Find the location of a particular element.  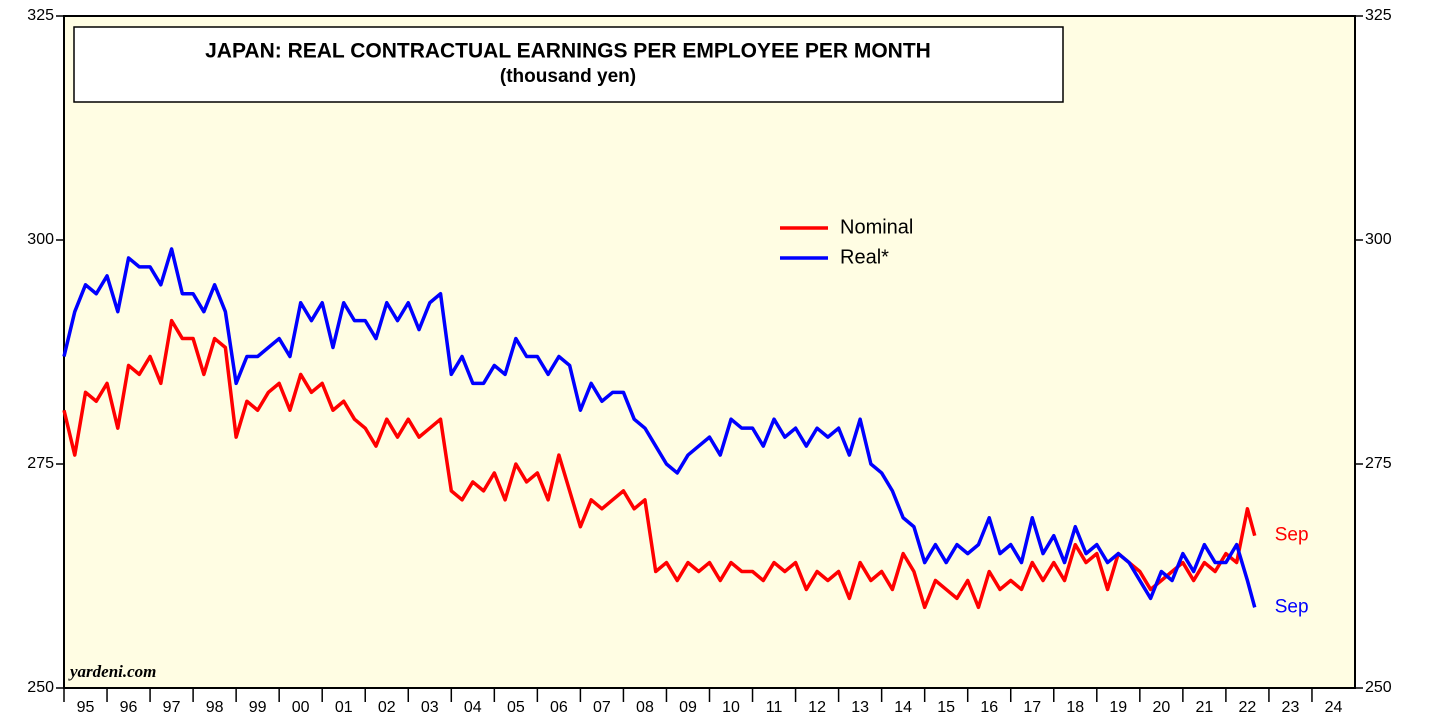

x-tick-label: 18 is located at coordinates (1075, 707).